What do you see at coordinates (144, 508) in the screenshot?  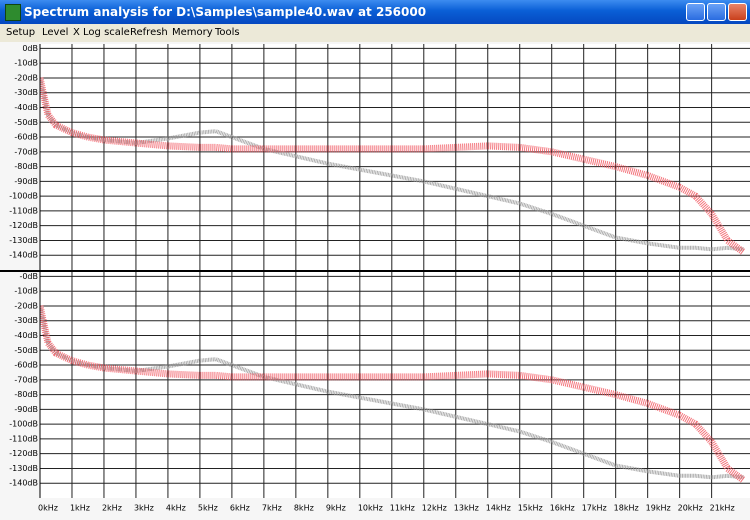 I see `x-tick-label: 3kHz` at bounding box center [144, 508].